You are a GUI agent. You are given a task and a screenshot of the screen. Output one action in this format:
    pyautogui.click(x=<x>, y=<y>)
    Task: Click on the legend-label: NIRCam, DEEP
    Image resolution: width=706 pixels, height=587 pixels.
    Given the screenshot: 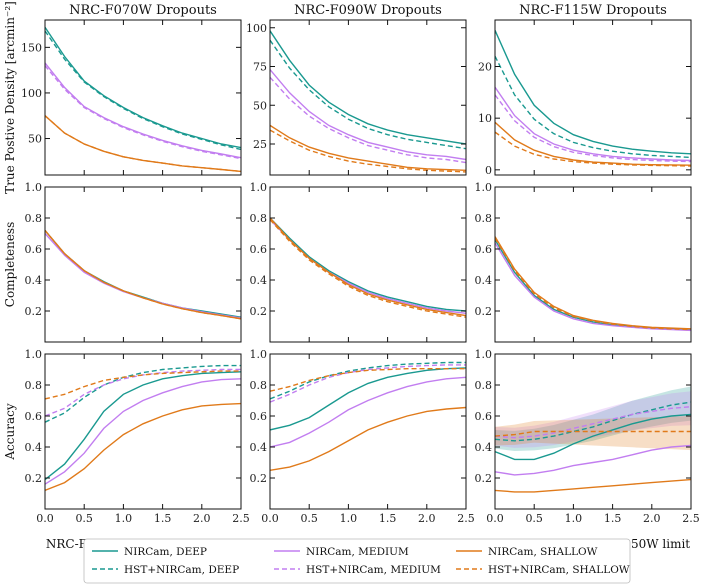 What is the action you would take?
    pyautogui.click(x=165, y=552)
    